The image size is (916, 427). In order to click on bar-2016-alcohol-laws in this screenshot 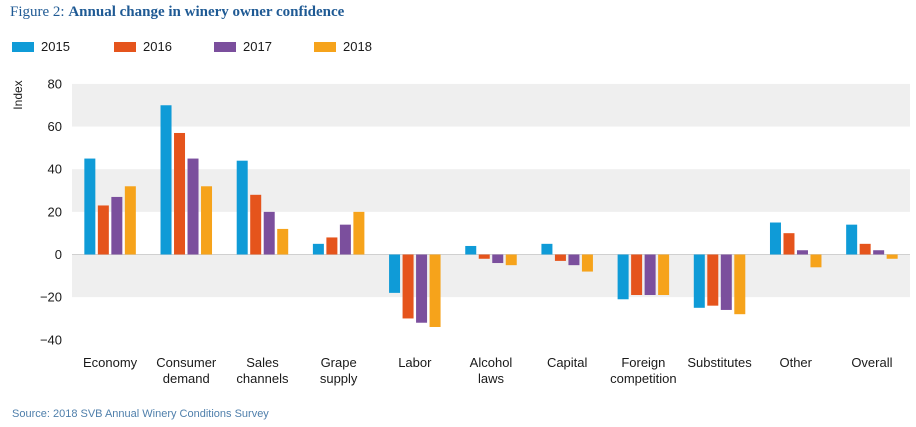, I will do `click(484, 256)`.